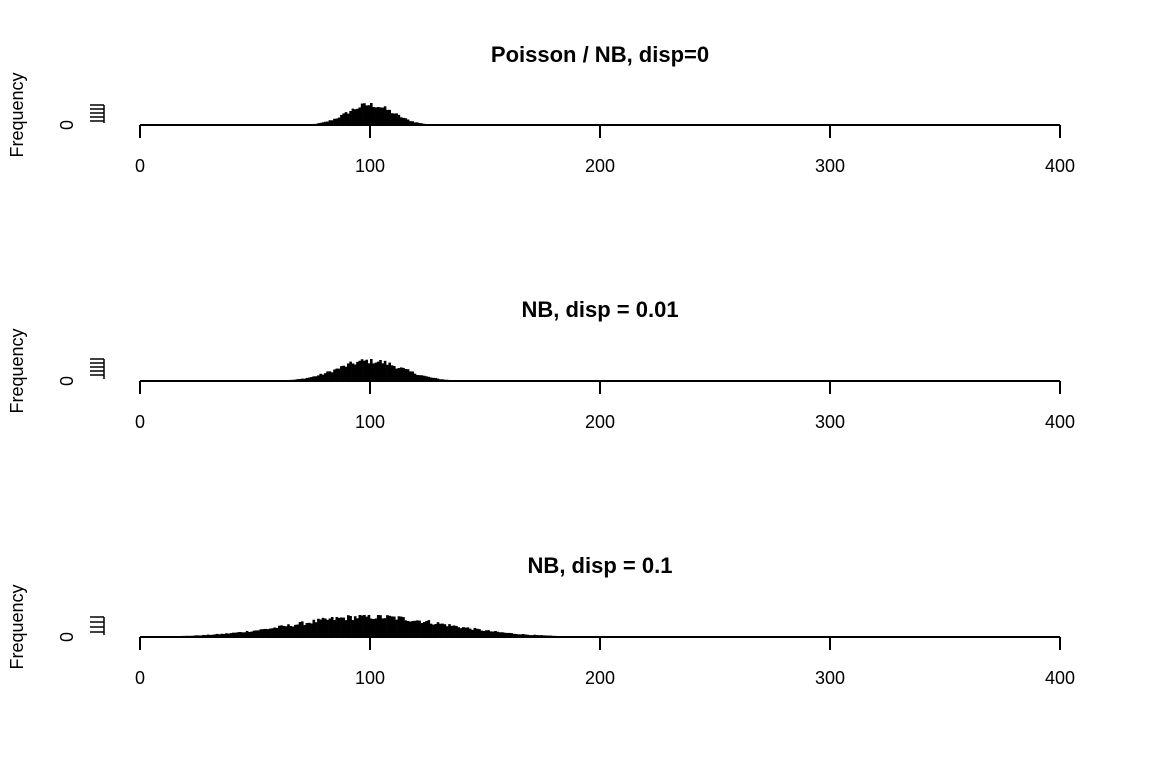 The image size is (1152, 768). Describe the element at coordinates (600, 166) in the screenshot. I see `panel-1-x-tick-label: 200` at that location.